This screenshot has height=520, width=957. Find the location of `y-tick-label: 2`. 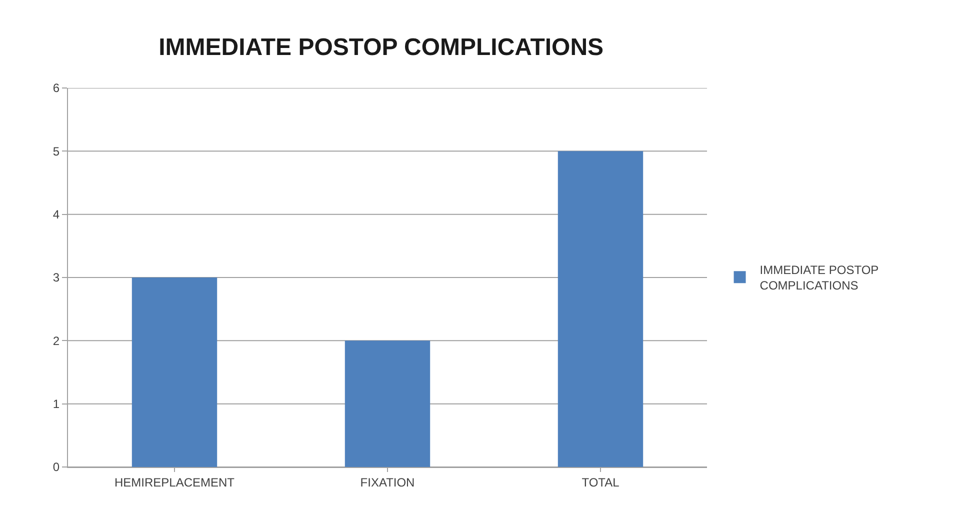

y-tick-label: 2 is located at coordinates (56, 341).